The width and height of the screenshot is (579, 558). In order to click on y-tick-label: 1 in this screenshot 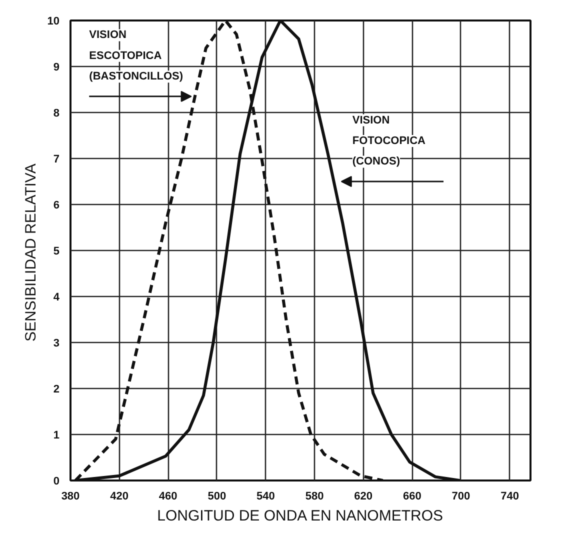, I will do `click(56, 436)`.